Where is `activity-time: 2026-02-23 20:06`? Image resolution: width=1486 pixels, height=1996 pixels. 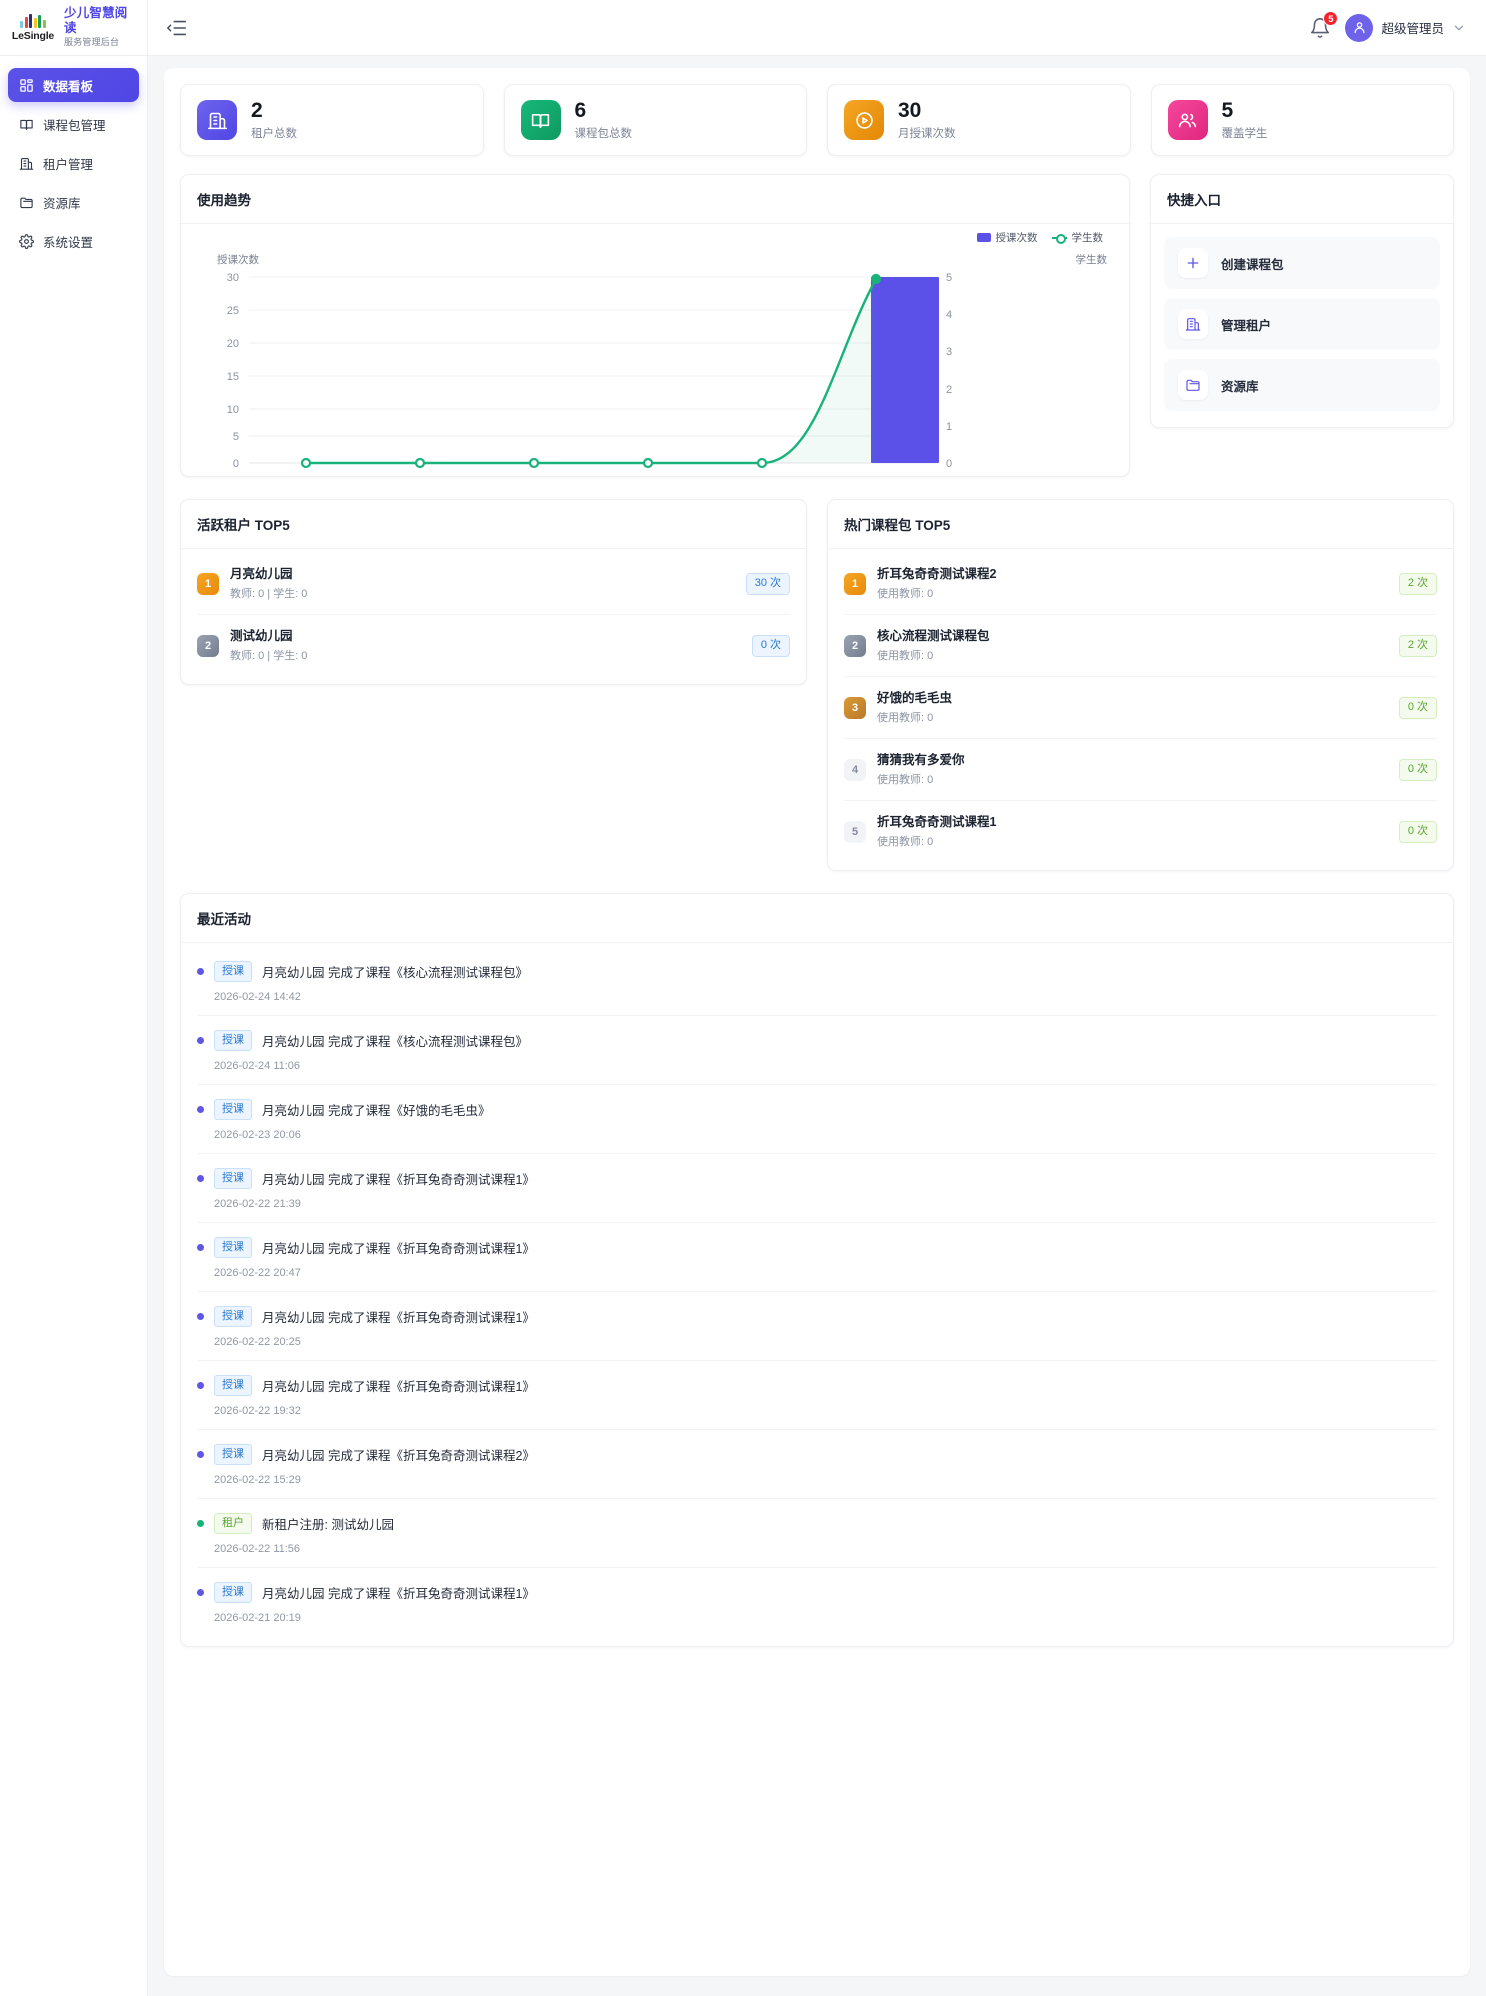
activity-time: 2026-02-23 20:06 is located at coordinates (257, 1135).